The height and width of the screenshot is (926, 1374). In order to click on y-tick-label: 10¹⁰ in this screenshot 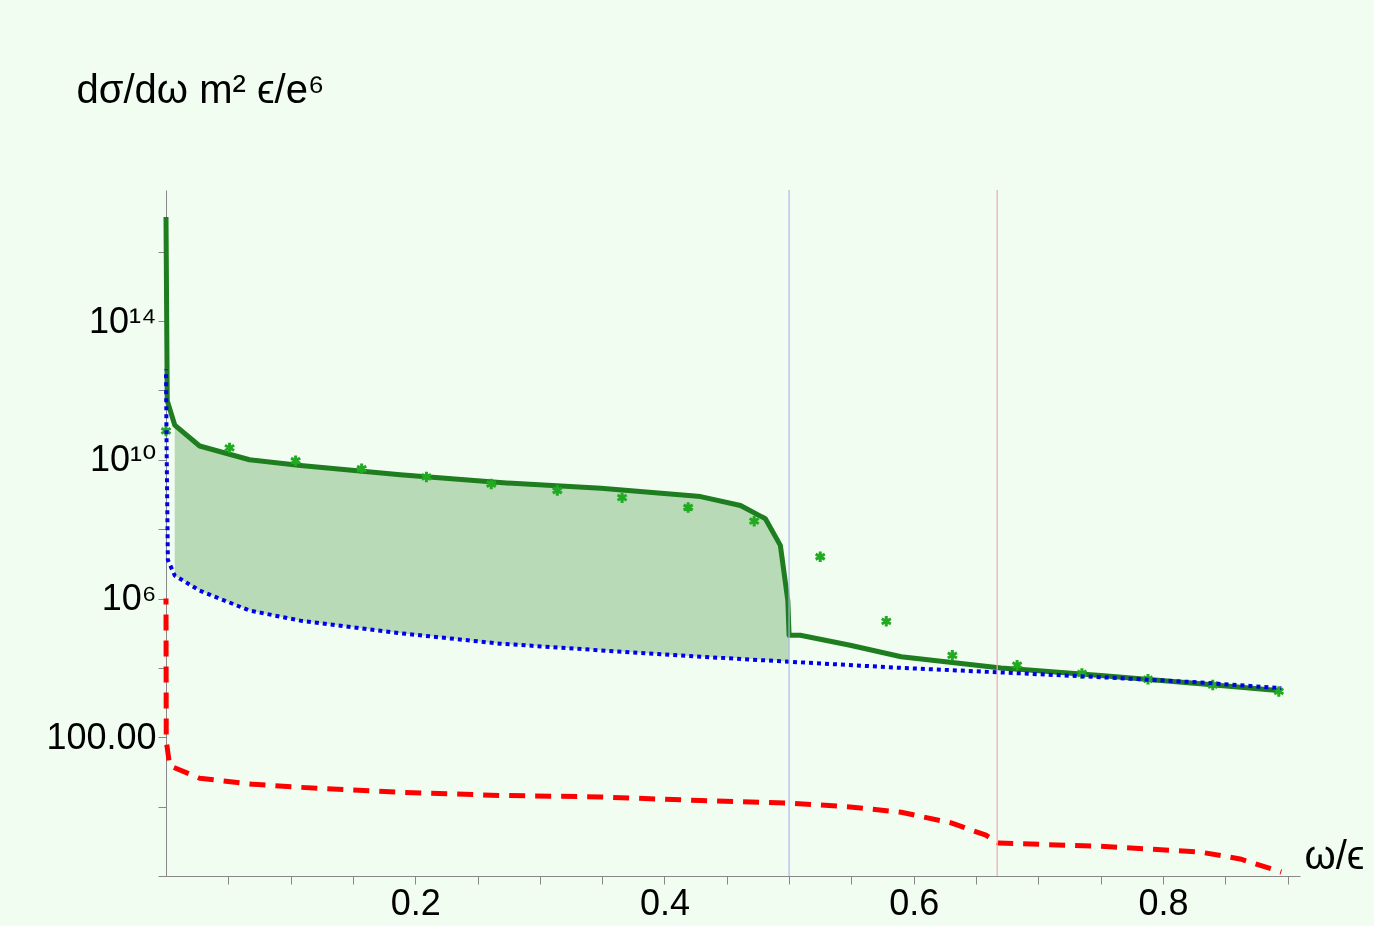, I will do `click(123, 459)`.